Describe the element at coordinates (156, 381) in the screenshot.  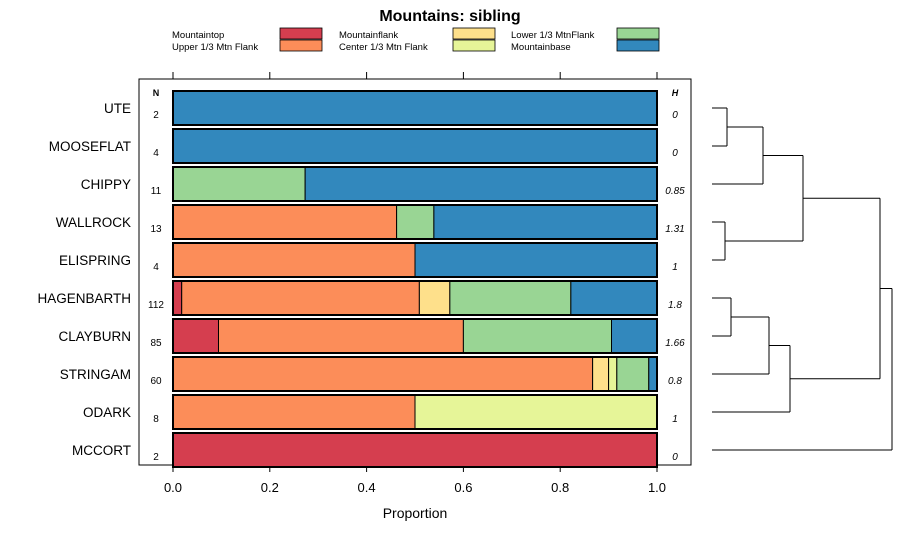
I see `n-value: 60` at that location.